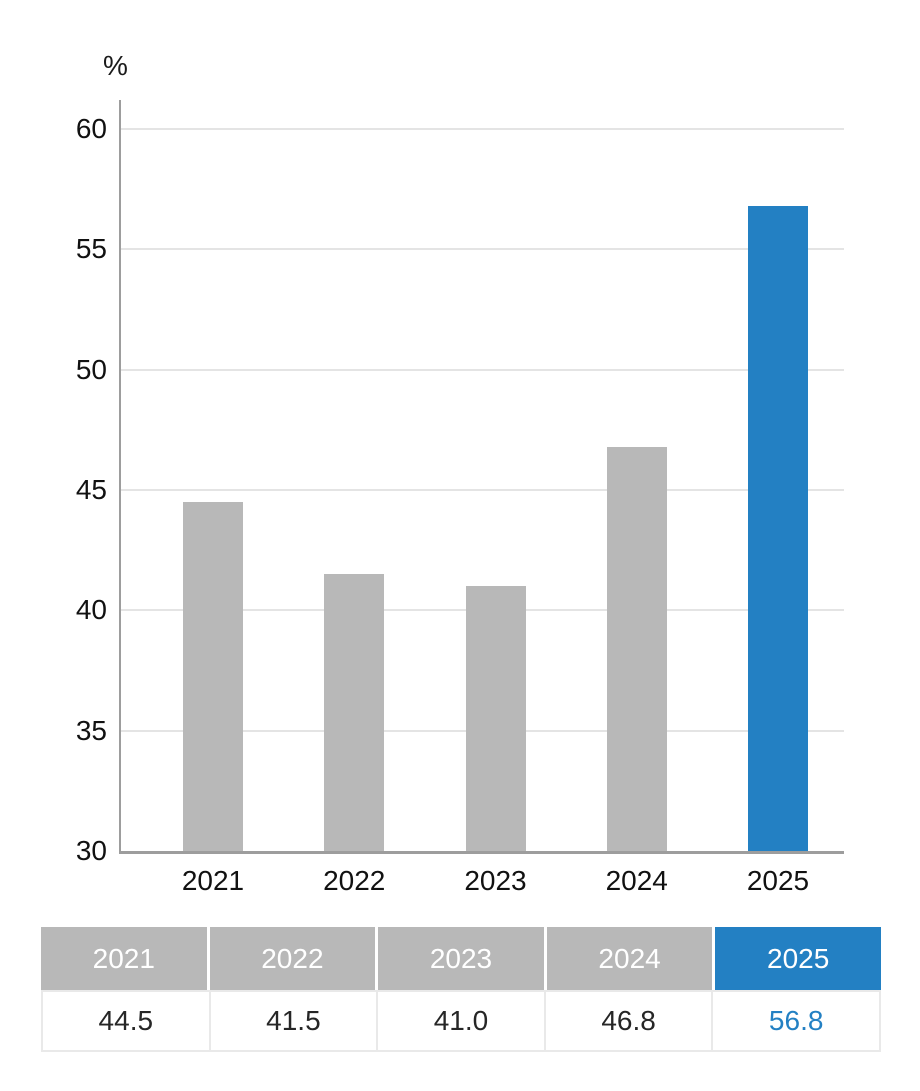 The height and width of the screenshot is (1091, 920). Describe the element at coordinates (91, 610) in the screenshot. I see `y-tick-label-40: 40` at that location.